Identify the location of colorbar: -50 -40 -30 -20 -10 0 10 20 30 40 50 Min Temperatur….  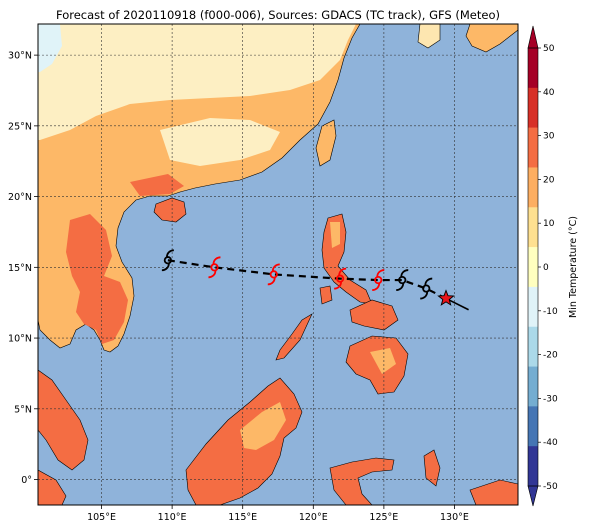
(553, 266).